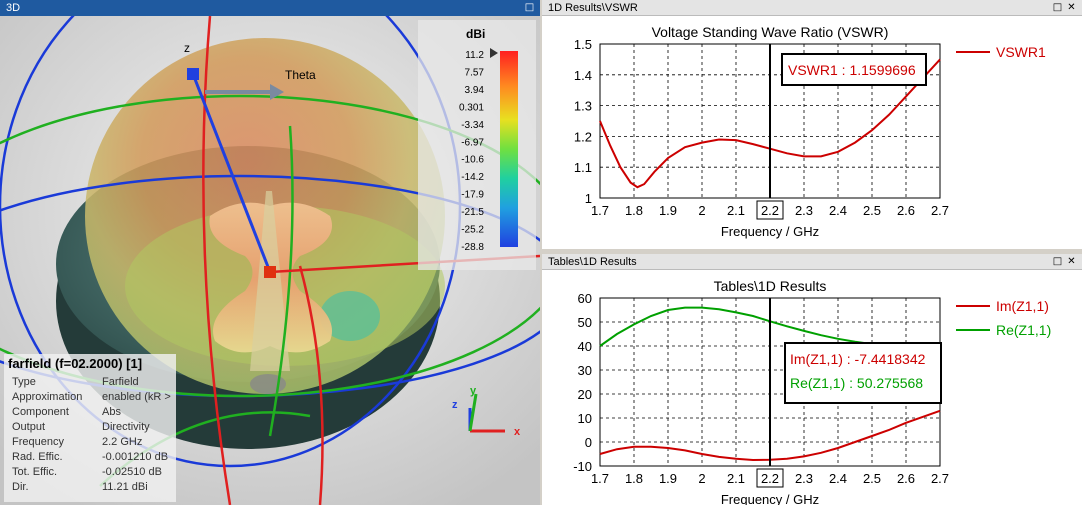 The height and width of the screenshot is (505, 1082). I want to click on info-header: farfield (f=02.2000) [1], so click(75, 363).